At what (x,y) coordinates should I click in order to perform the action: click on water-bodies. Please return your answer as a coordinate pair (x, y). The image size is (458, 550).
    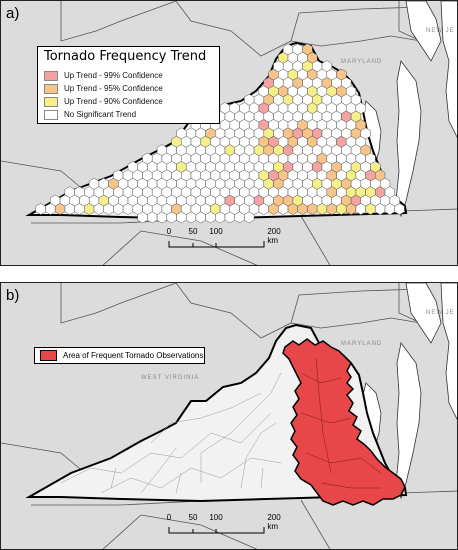
    Looking at the image, I should click on (408, 109).